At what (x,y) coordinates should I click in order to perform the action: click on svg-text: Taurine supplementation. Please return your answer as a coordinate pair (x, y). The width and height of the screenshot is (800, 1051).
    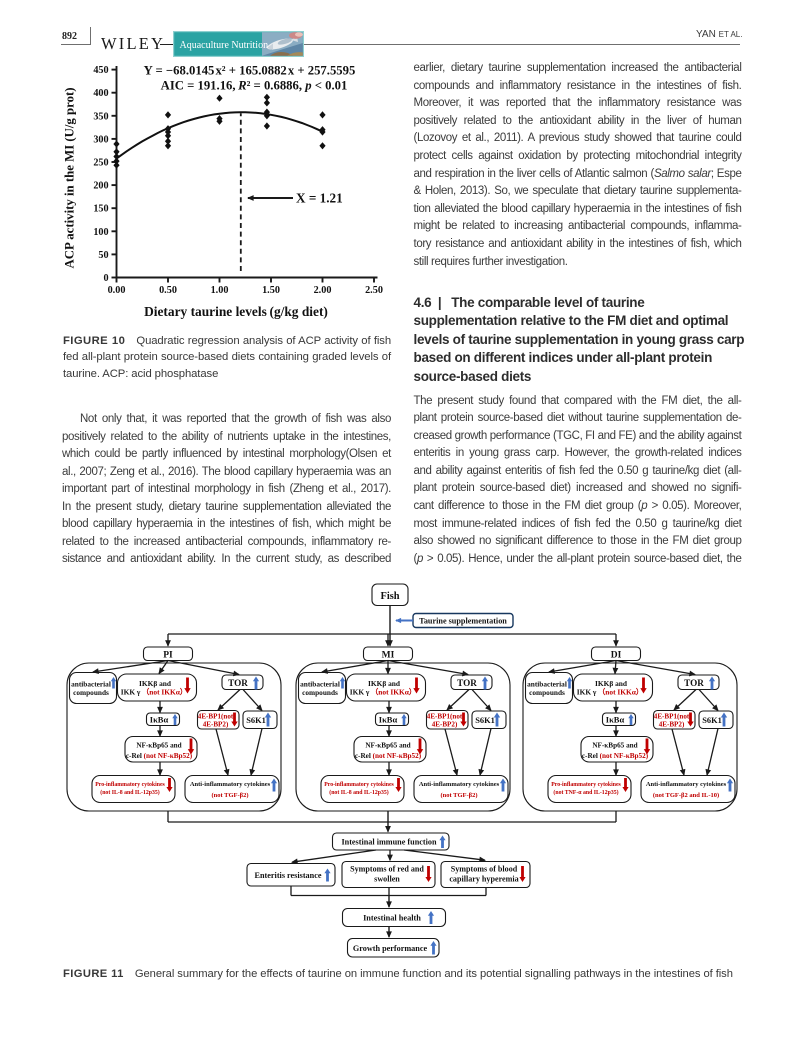
    Looking at the image, I should click on (463, 621).